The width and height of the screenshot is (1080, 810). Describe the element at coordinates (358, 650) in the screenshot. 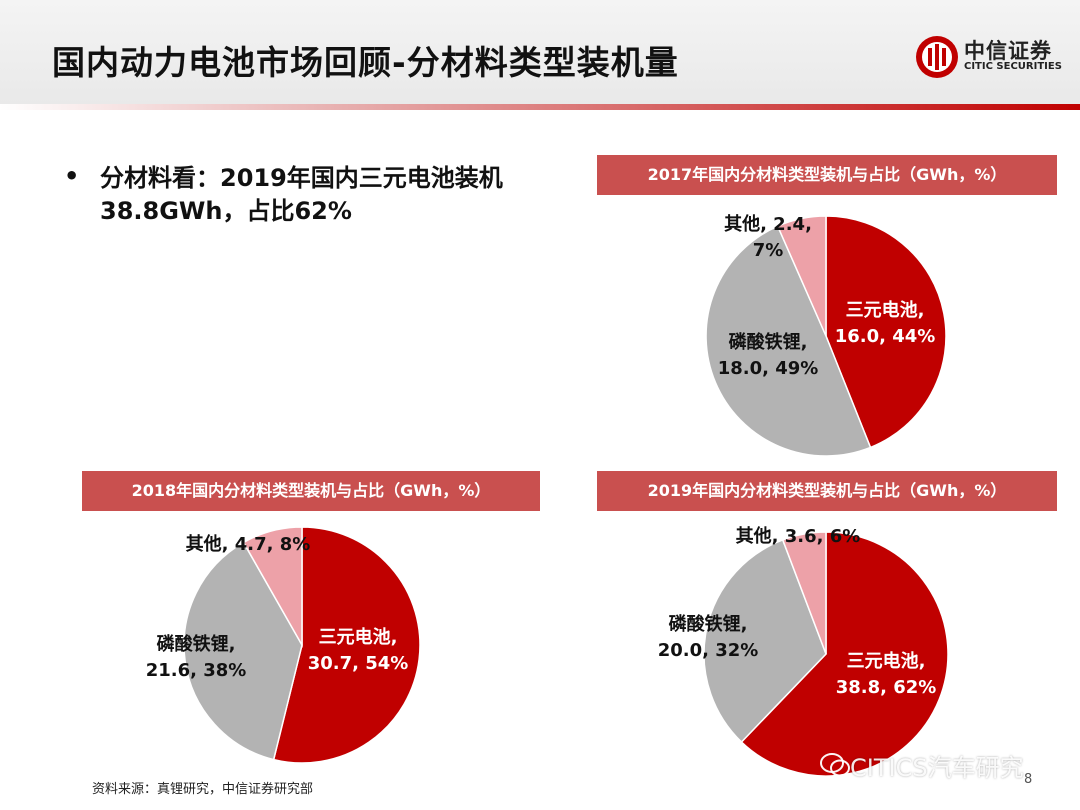

I see `data-label-ternary: 三元电池, 30.7, 54%` at that location.